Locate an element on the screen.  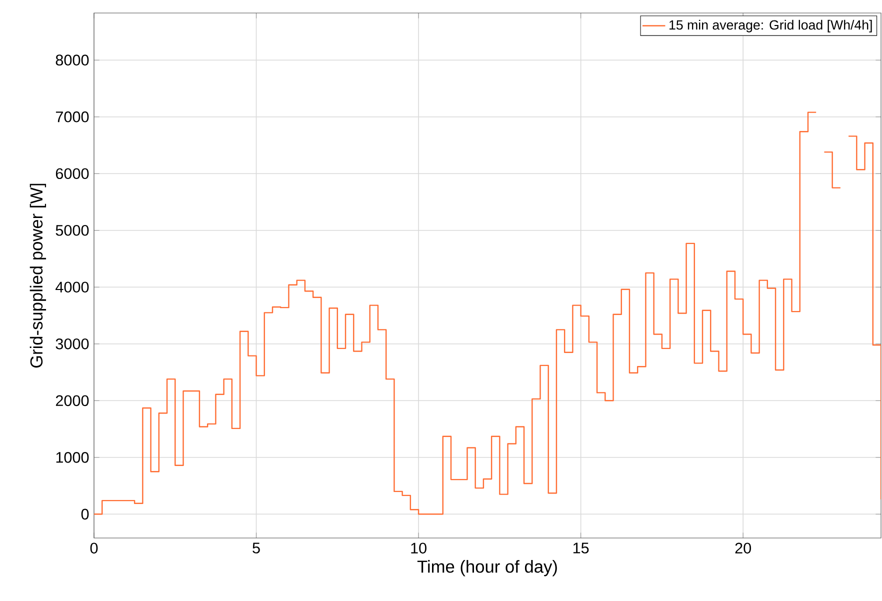
y-tick-label: 7000 is located at coordinates (72, 116).